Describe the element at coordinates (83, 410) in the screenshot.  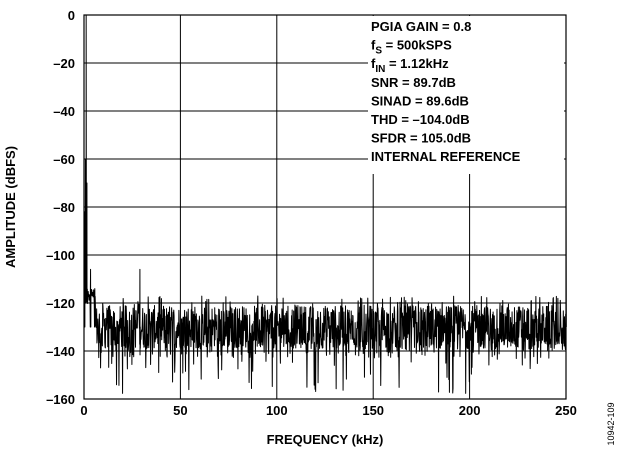
I see `x-tick-label: 0` at that location.